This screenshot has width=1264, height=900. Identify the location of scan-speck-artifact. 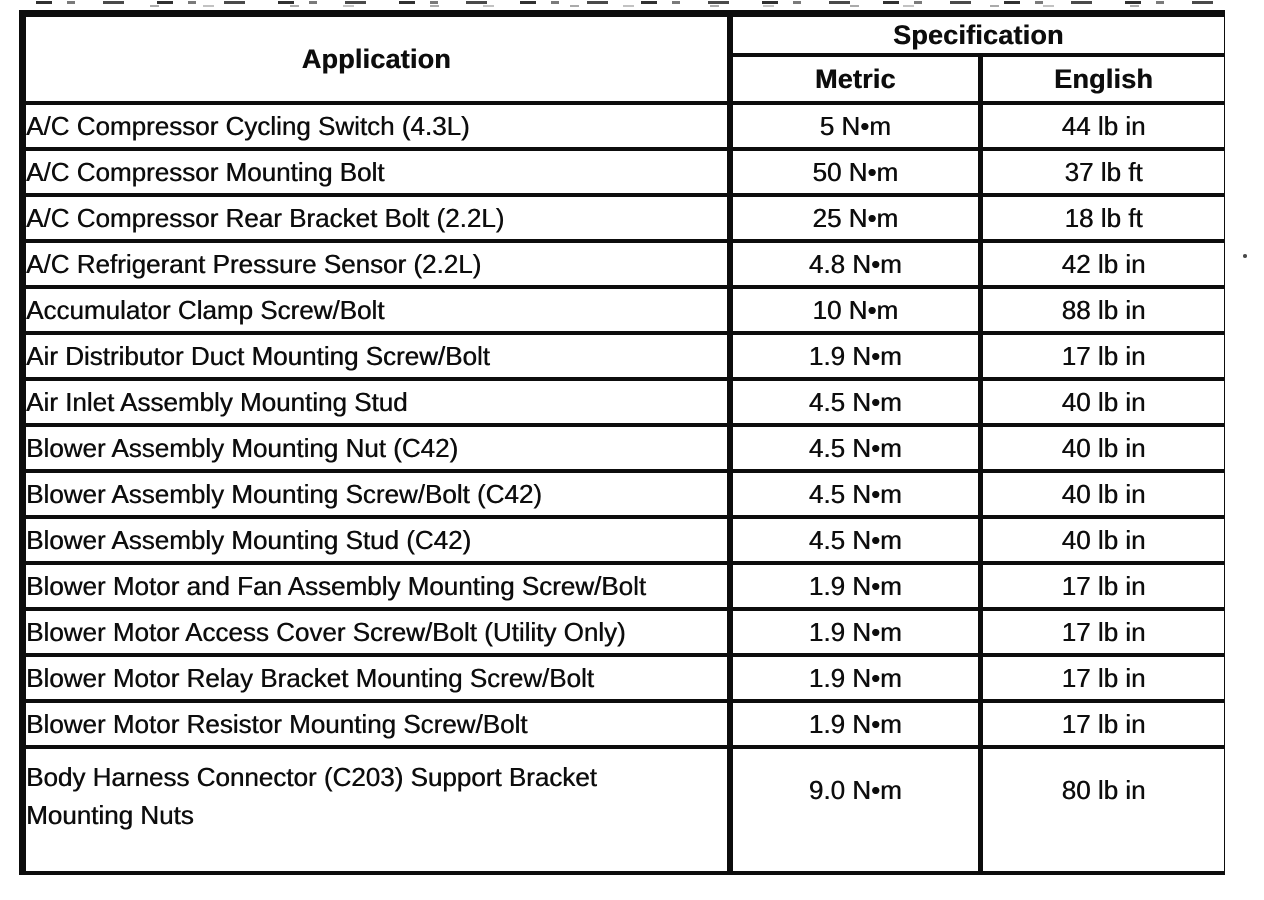
(1245, 256).